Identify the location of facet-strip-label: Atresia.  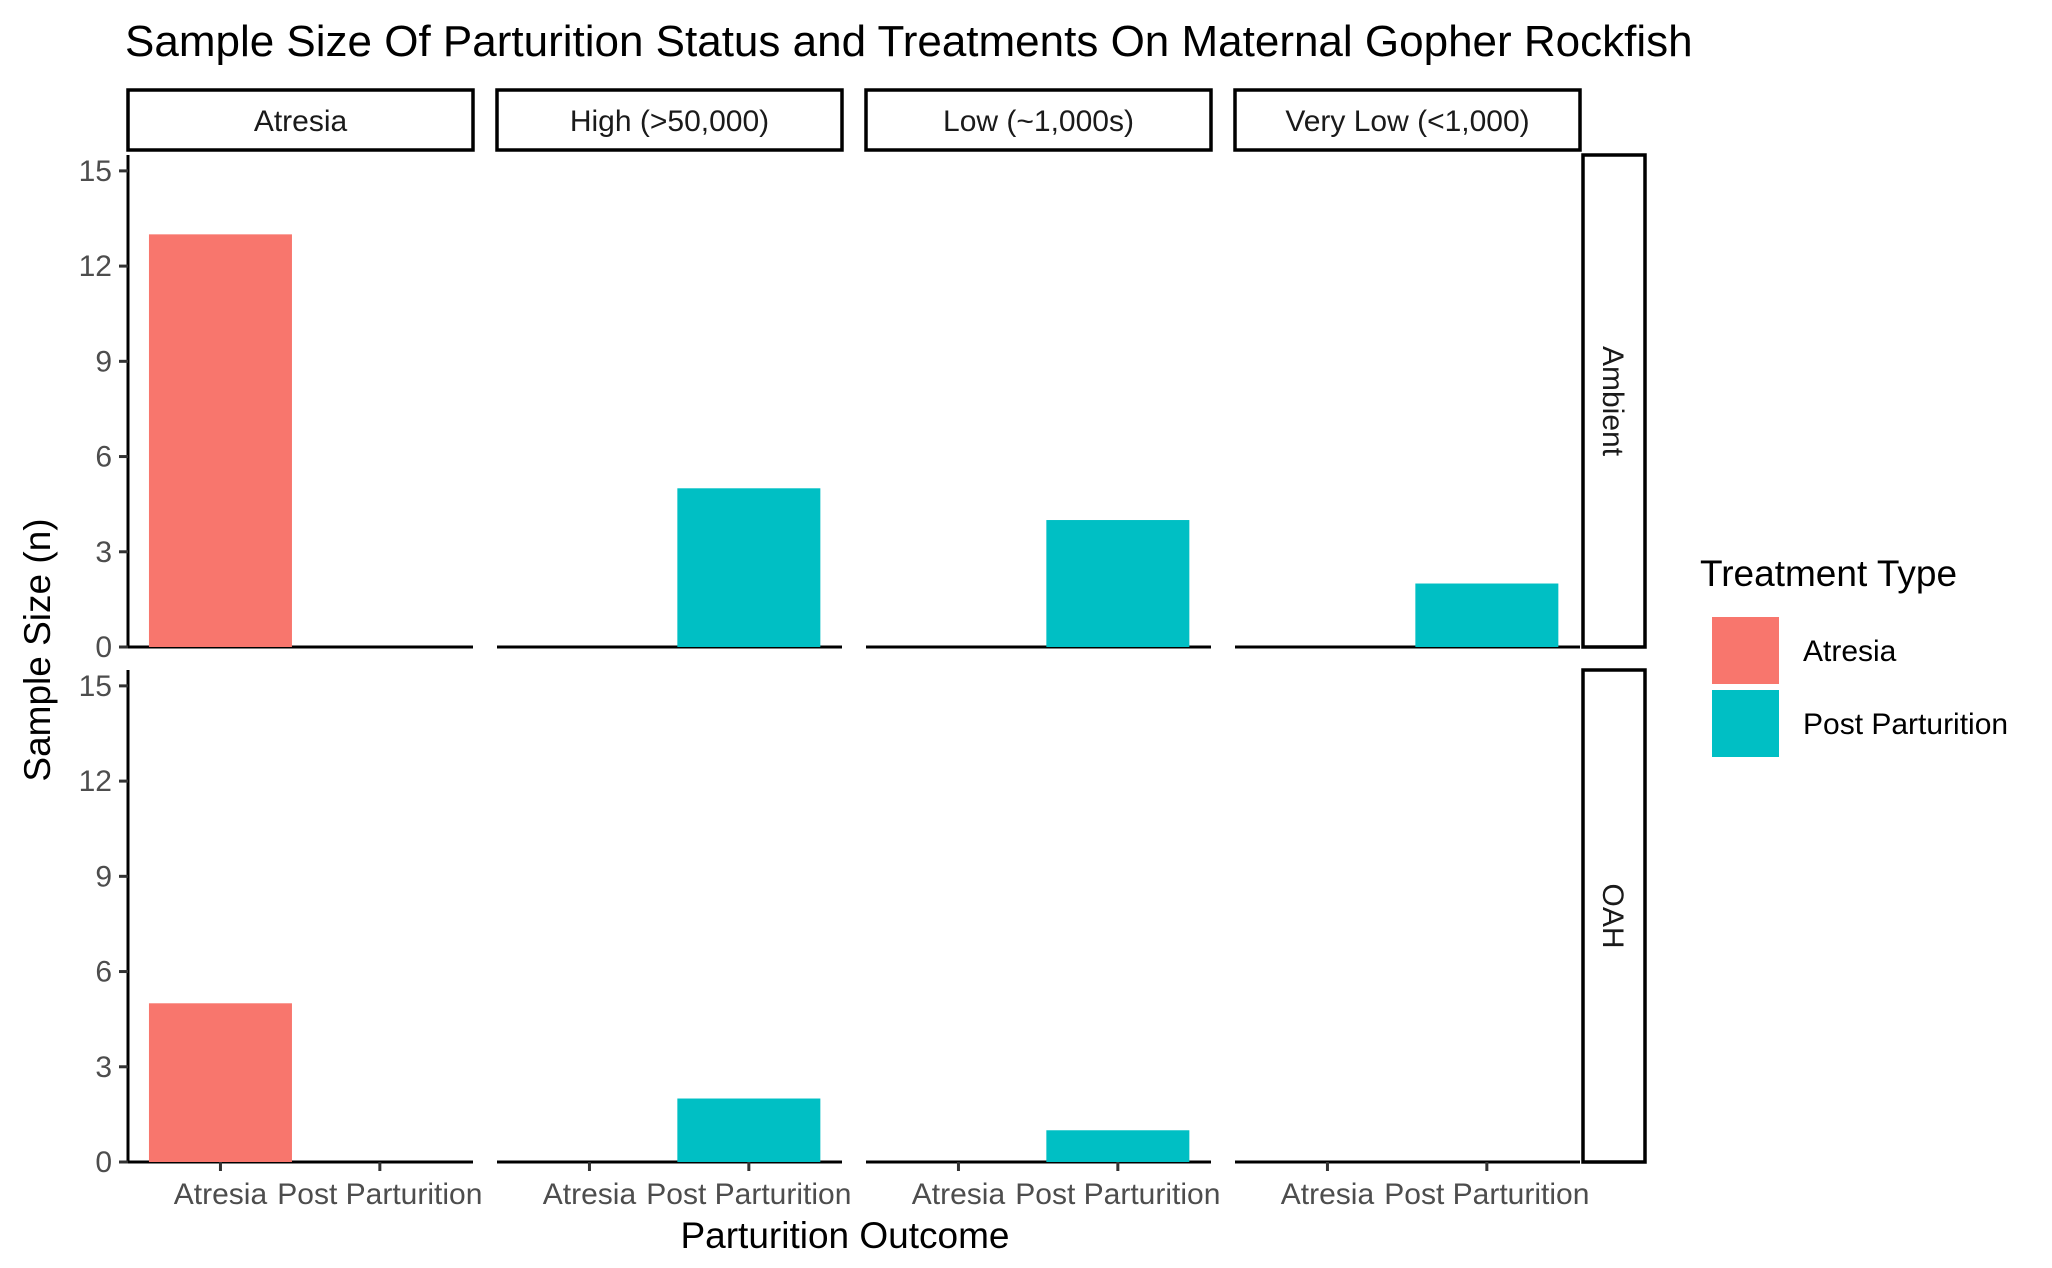
(301, 121).